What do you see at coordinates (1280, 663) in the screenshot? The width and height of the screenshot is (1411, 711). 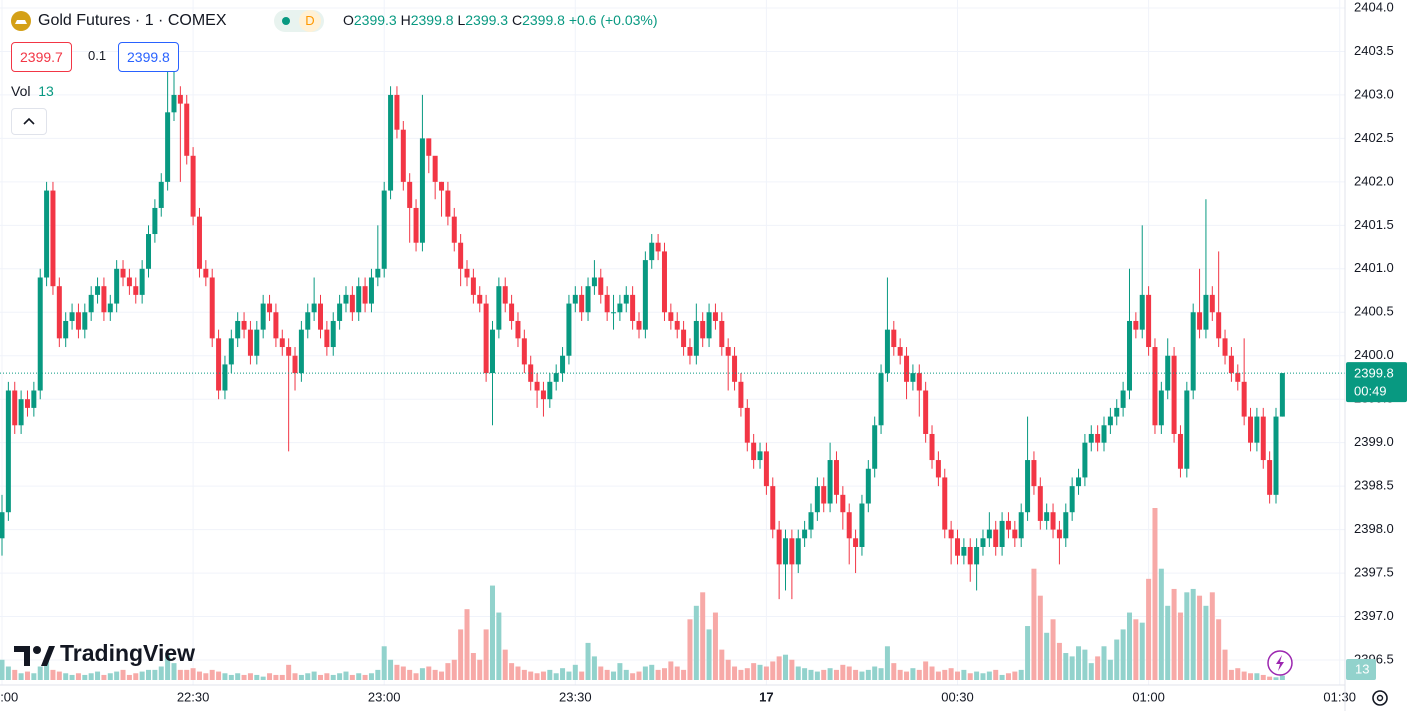 I see `lightning-button` at bounding box center [1280, 663].